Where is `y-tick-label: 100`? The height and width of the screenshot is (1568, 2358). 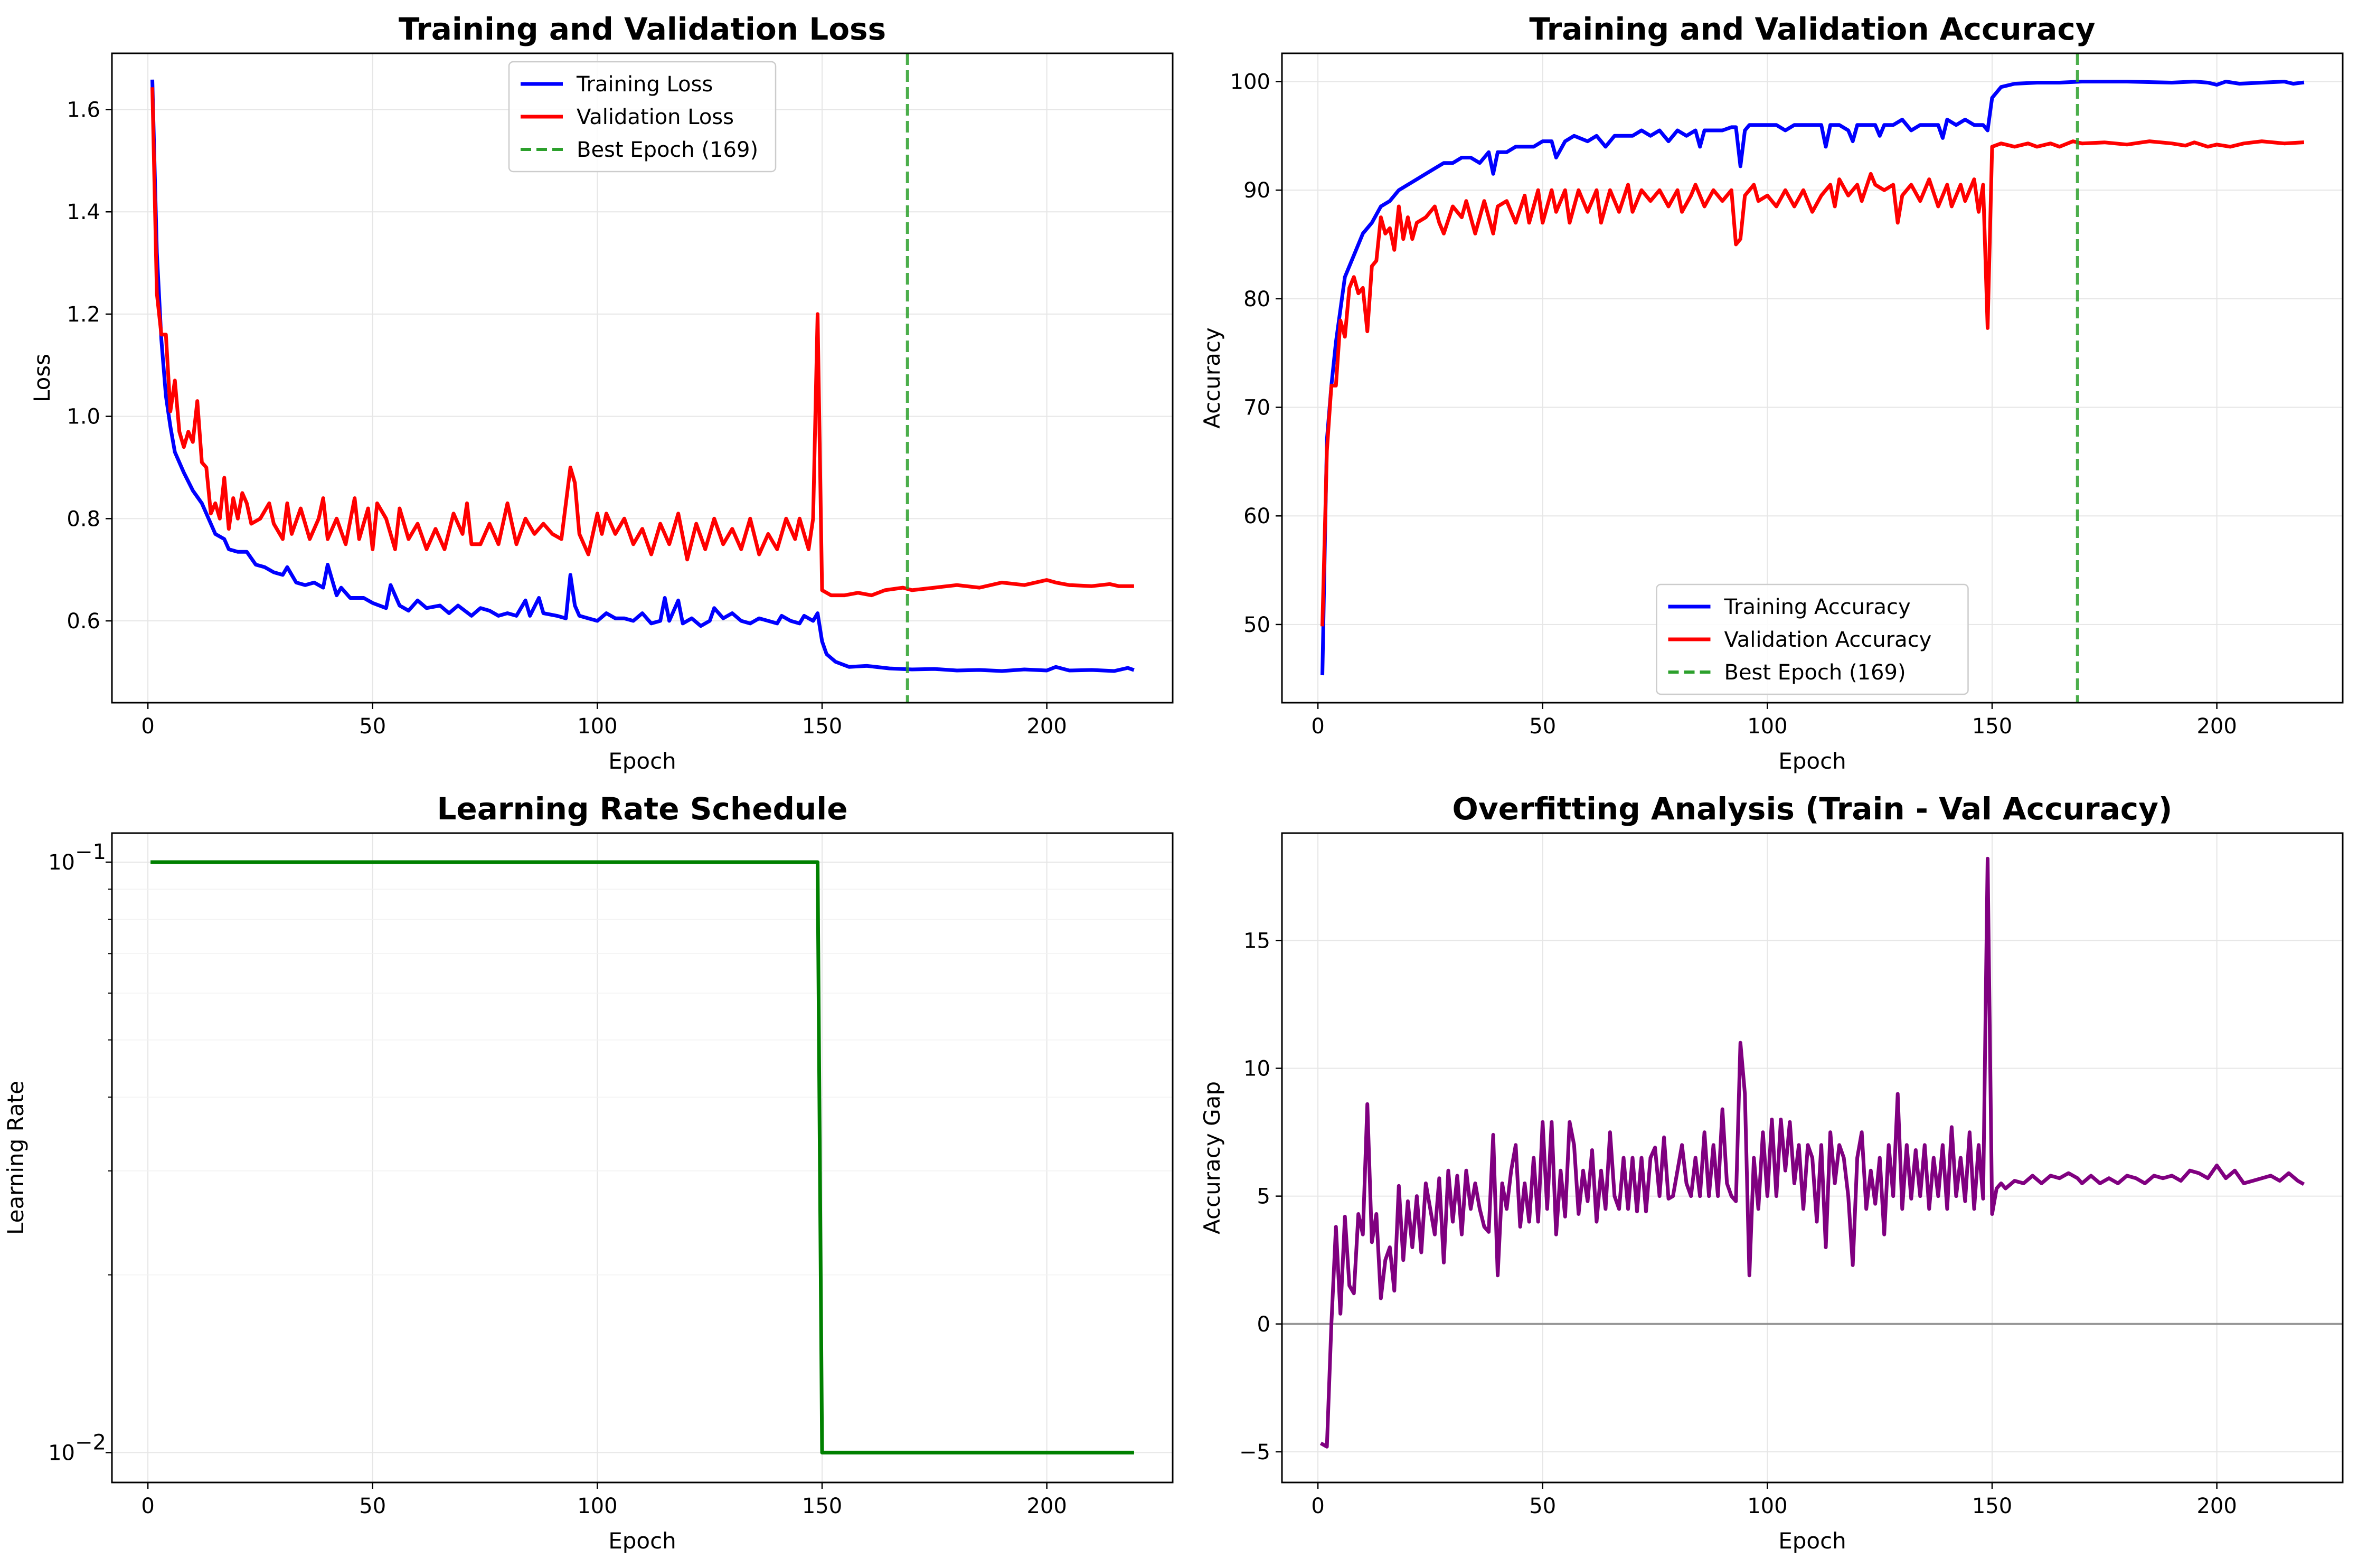 y-tick-label: 100 is located at coordinates (1250, 82).